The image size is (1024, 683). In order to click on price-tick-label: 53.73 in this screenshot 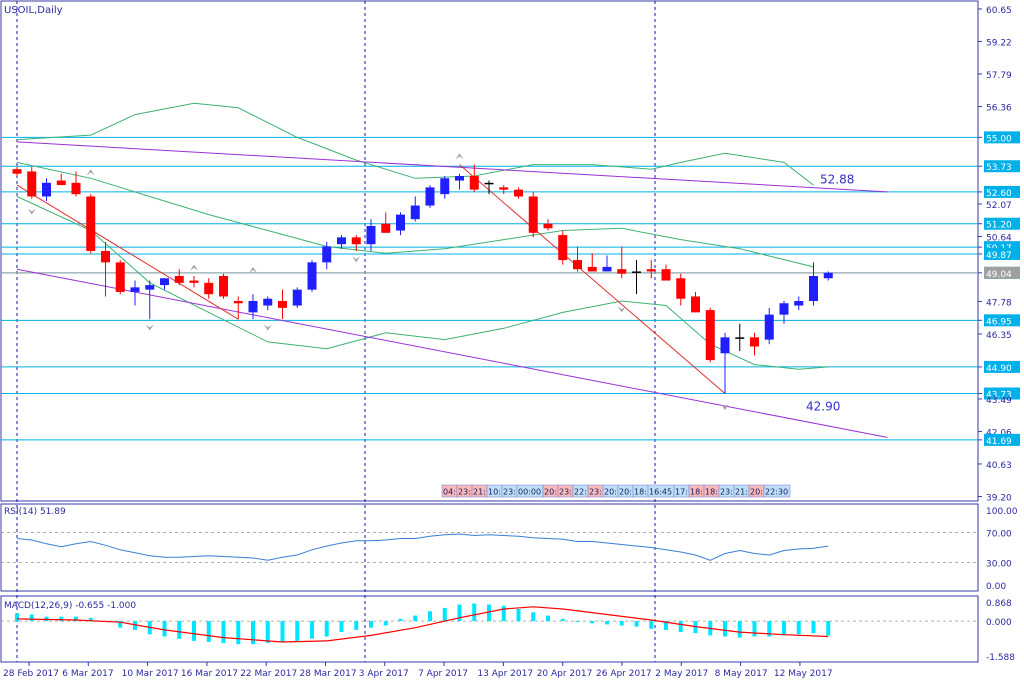, I will do `click(999, 168)`.